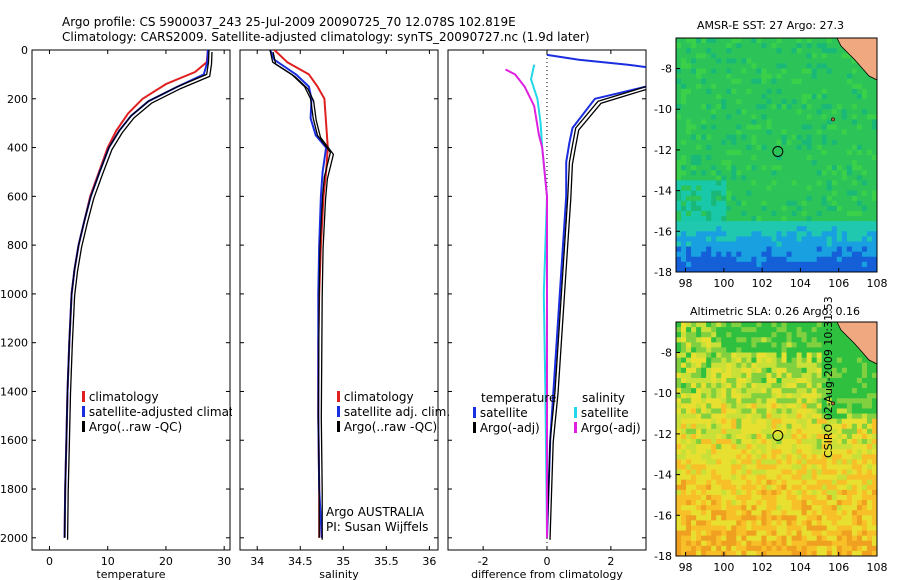  I want to click on legend-swatch, so click(474, 427).